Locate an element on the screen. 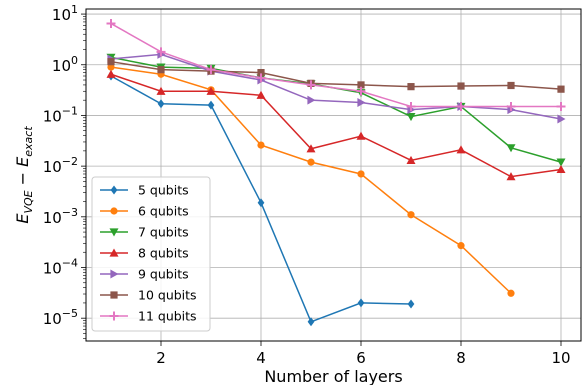  y-axis-label: EVQE − Eexact is located at coordinates (24, 175).